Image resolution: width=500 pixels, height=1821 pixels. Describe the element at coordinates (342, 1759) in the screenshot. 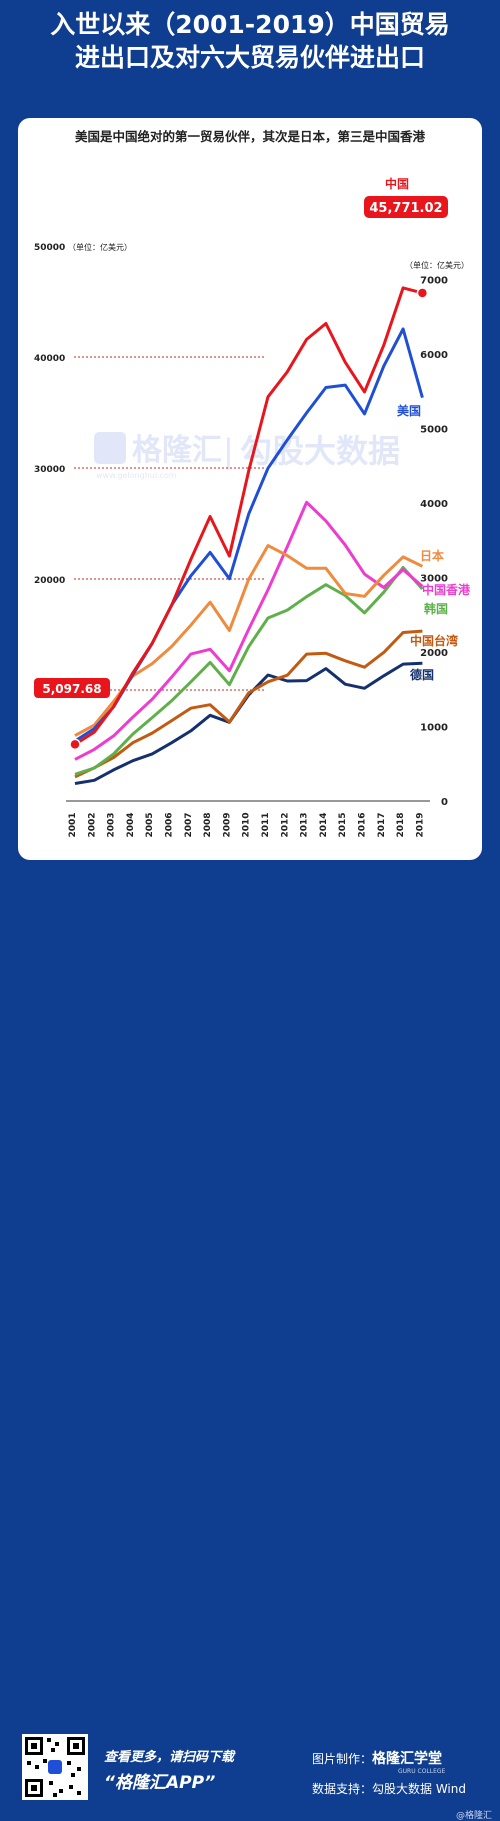

I see `made-by-label: 图片制作：` at that location.